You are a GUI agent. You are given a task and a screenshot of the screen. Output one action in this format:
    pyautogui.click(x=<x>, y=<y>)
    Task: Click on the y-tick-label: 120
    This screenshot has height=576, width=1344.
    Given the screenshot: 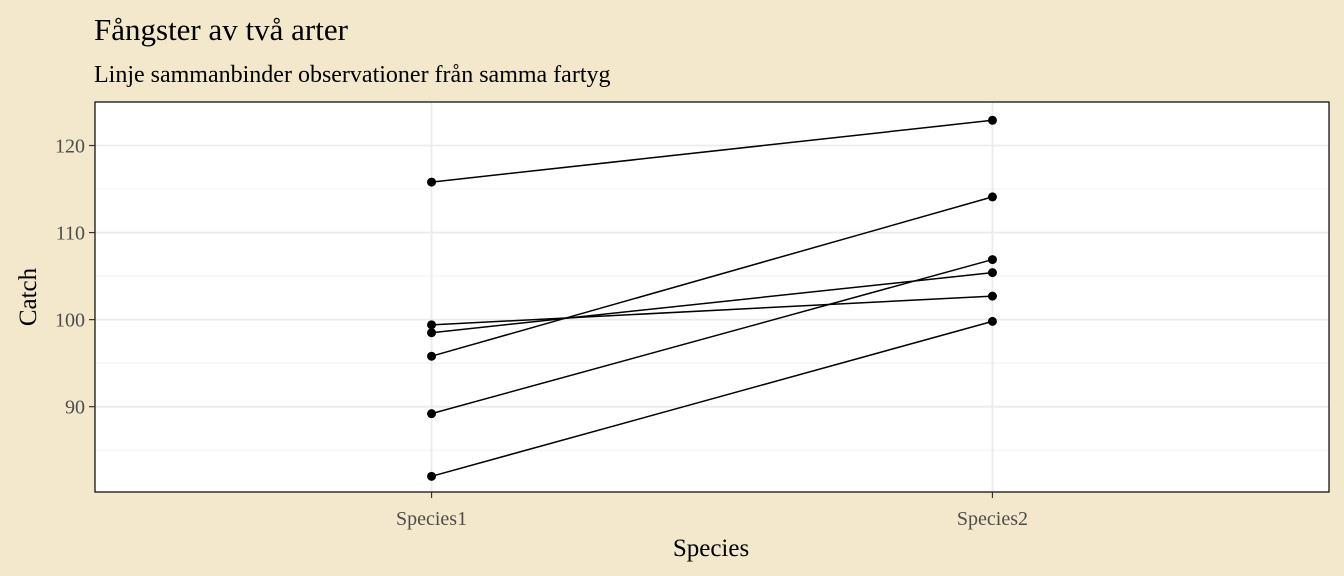 What is the action you would take?
    pyautogui.click(x=70, y=147)
    